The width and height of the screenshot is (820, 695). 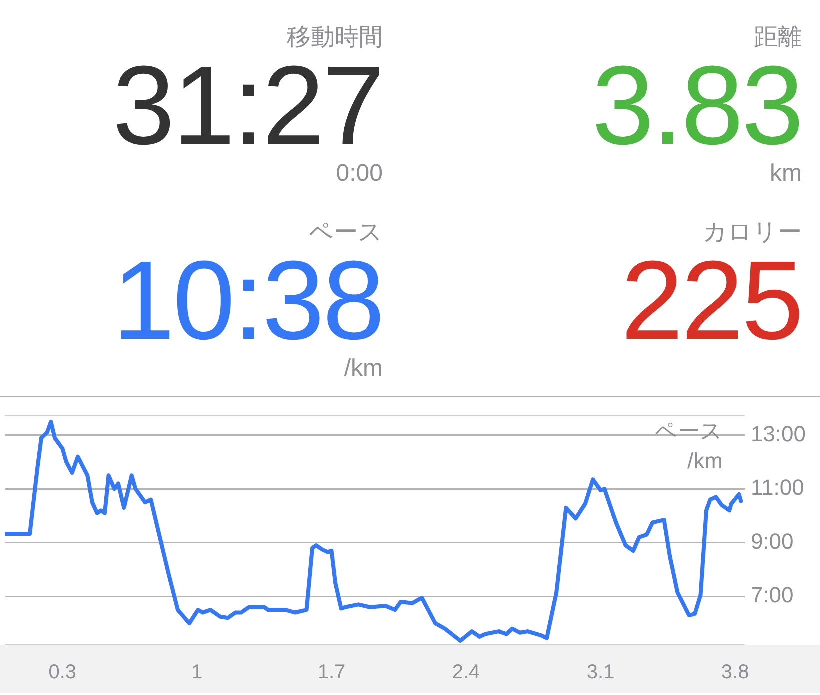 I want to click on y-tick-label: 9:00, so click(x=772, y=541).